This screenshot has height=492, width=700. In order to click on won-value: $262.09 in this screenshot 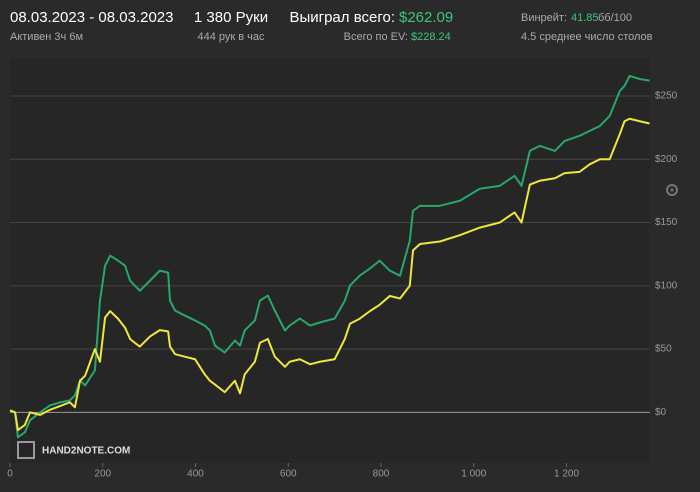, I will do `click(426, 17)`.